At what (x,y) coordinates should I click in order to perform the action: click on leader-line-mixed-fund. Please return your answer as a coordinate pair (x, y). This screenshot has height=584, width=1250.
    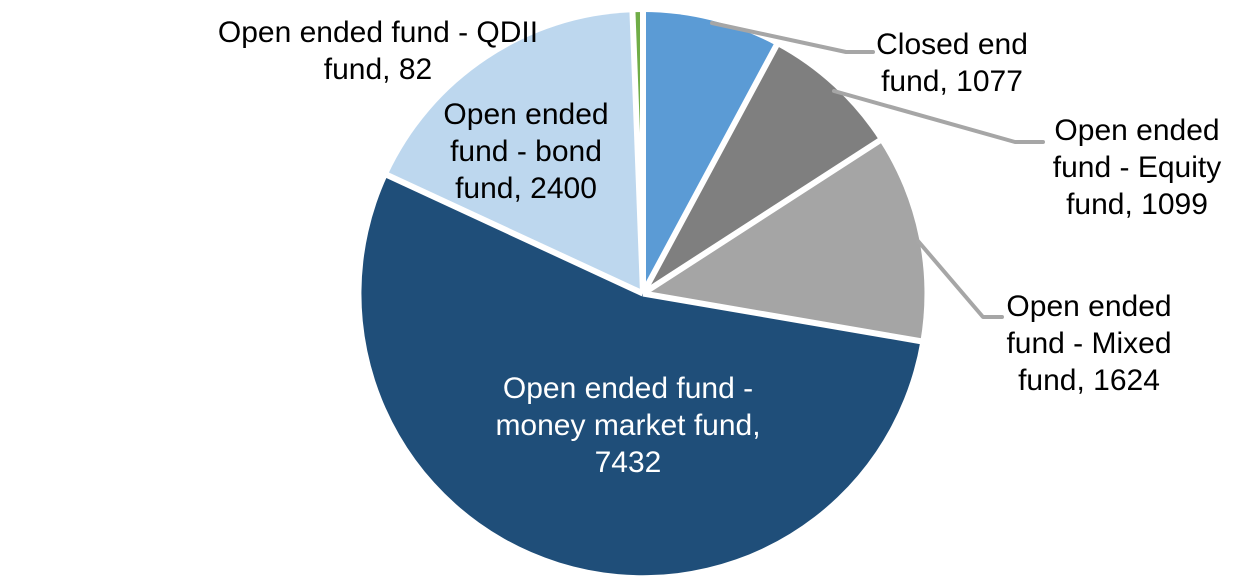
    Looking at the image, I should click on (960, 279).